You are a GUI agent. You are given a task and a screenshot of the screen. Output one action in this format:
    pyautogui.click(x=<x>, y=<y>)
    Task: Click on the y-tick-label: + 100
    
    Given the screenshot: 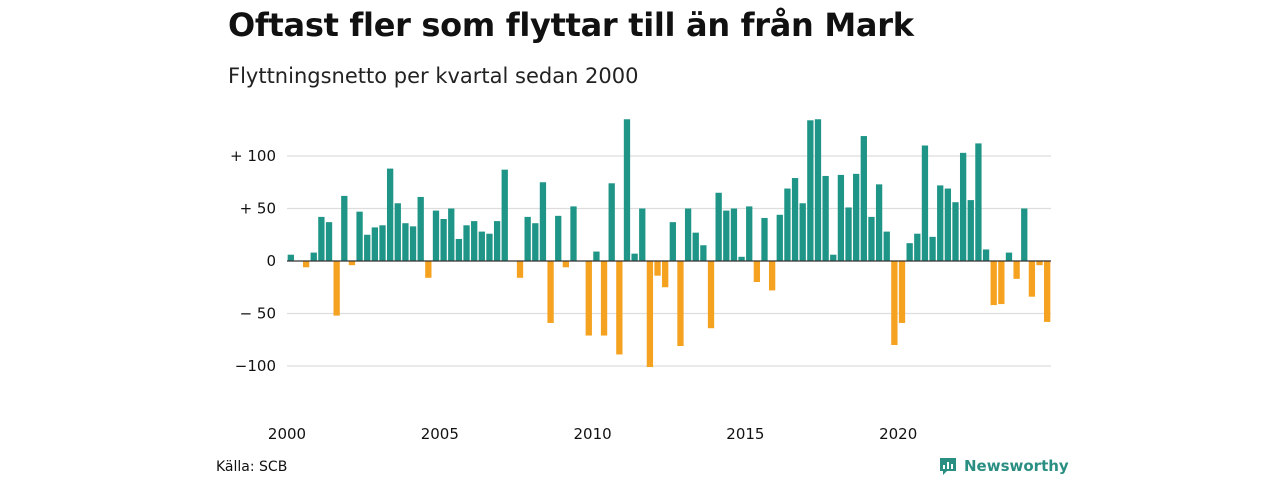 What is the action you would take?
    pyautogui.click(x=253, y=156)
    